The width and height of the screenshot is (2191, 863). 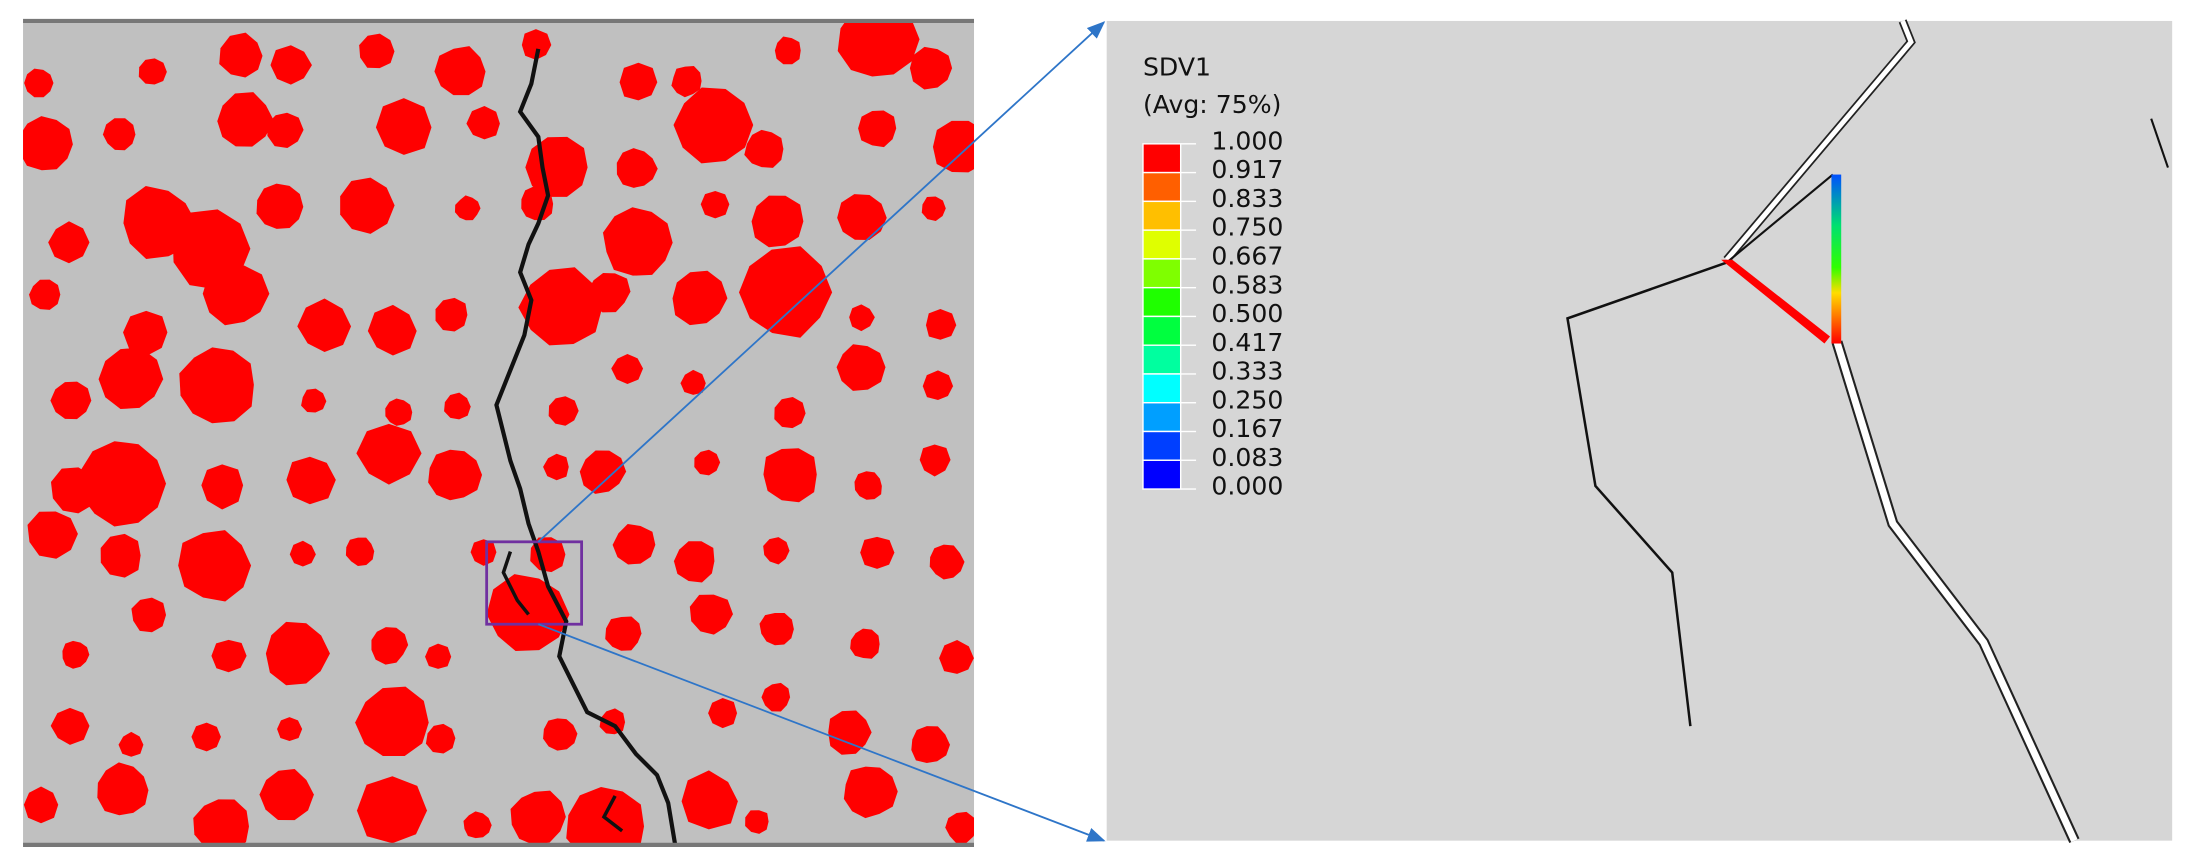 I want to click on crack, so click(x=586, y=447).